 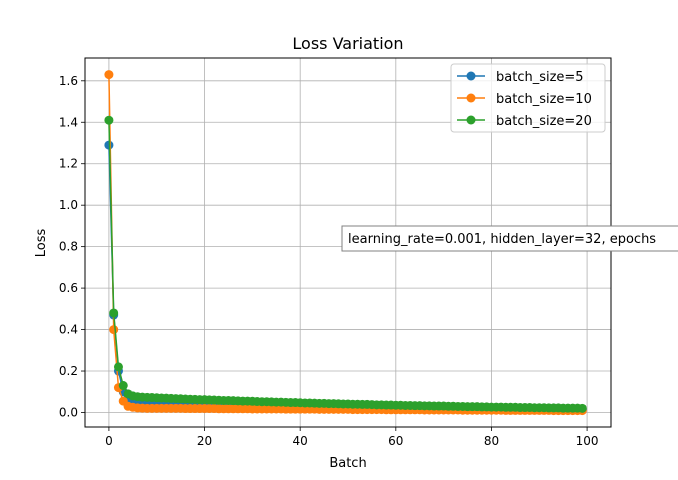 I want to click on legend-label: batch_size=5, so click(x=540, y=77).